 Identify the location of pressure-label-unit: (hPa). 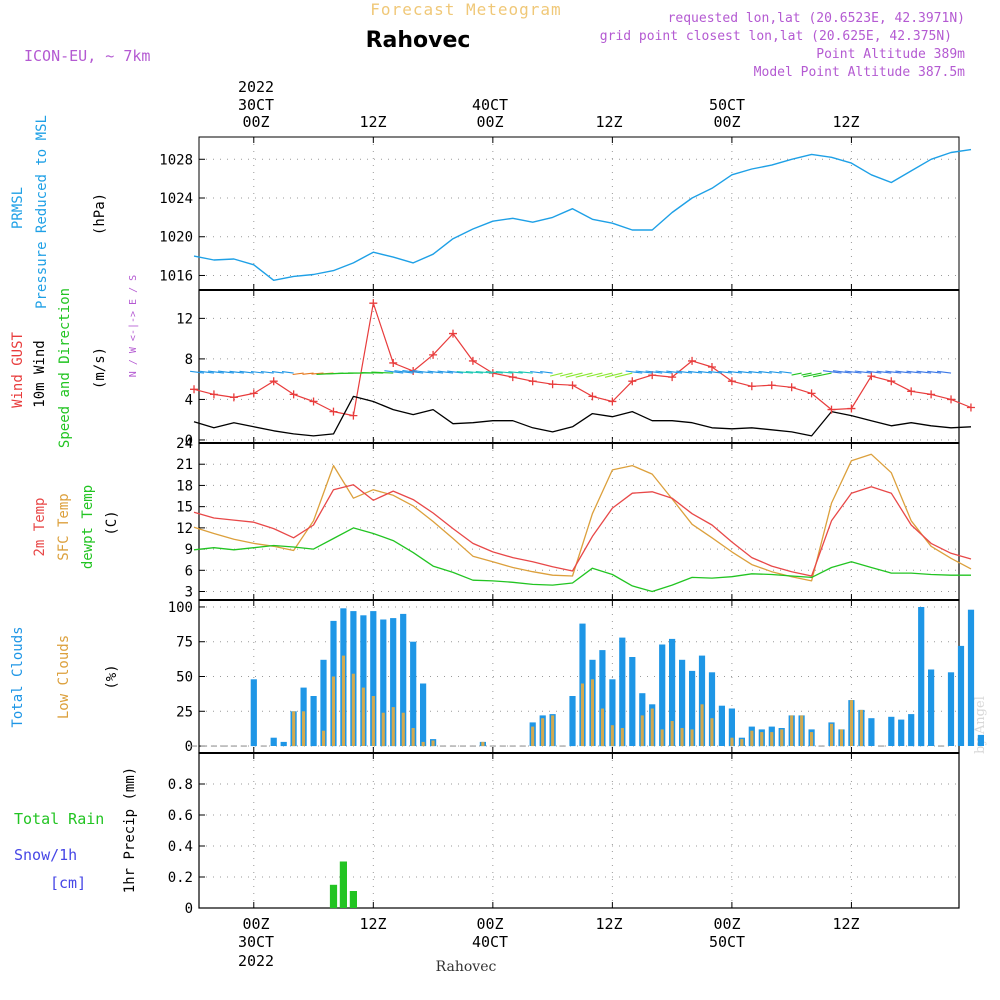
(100, 214).